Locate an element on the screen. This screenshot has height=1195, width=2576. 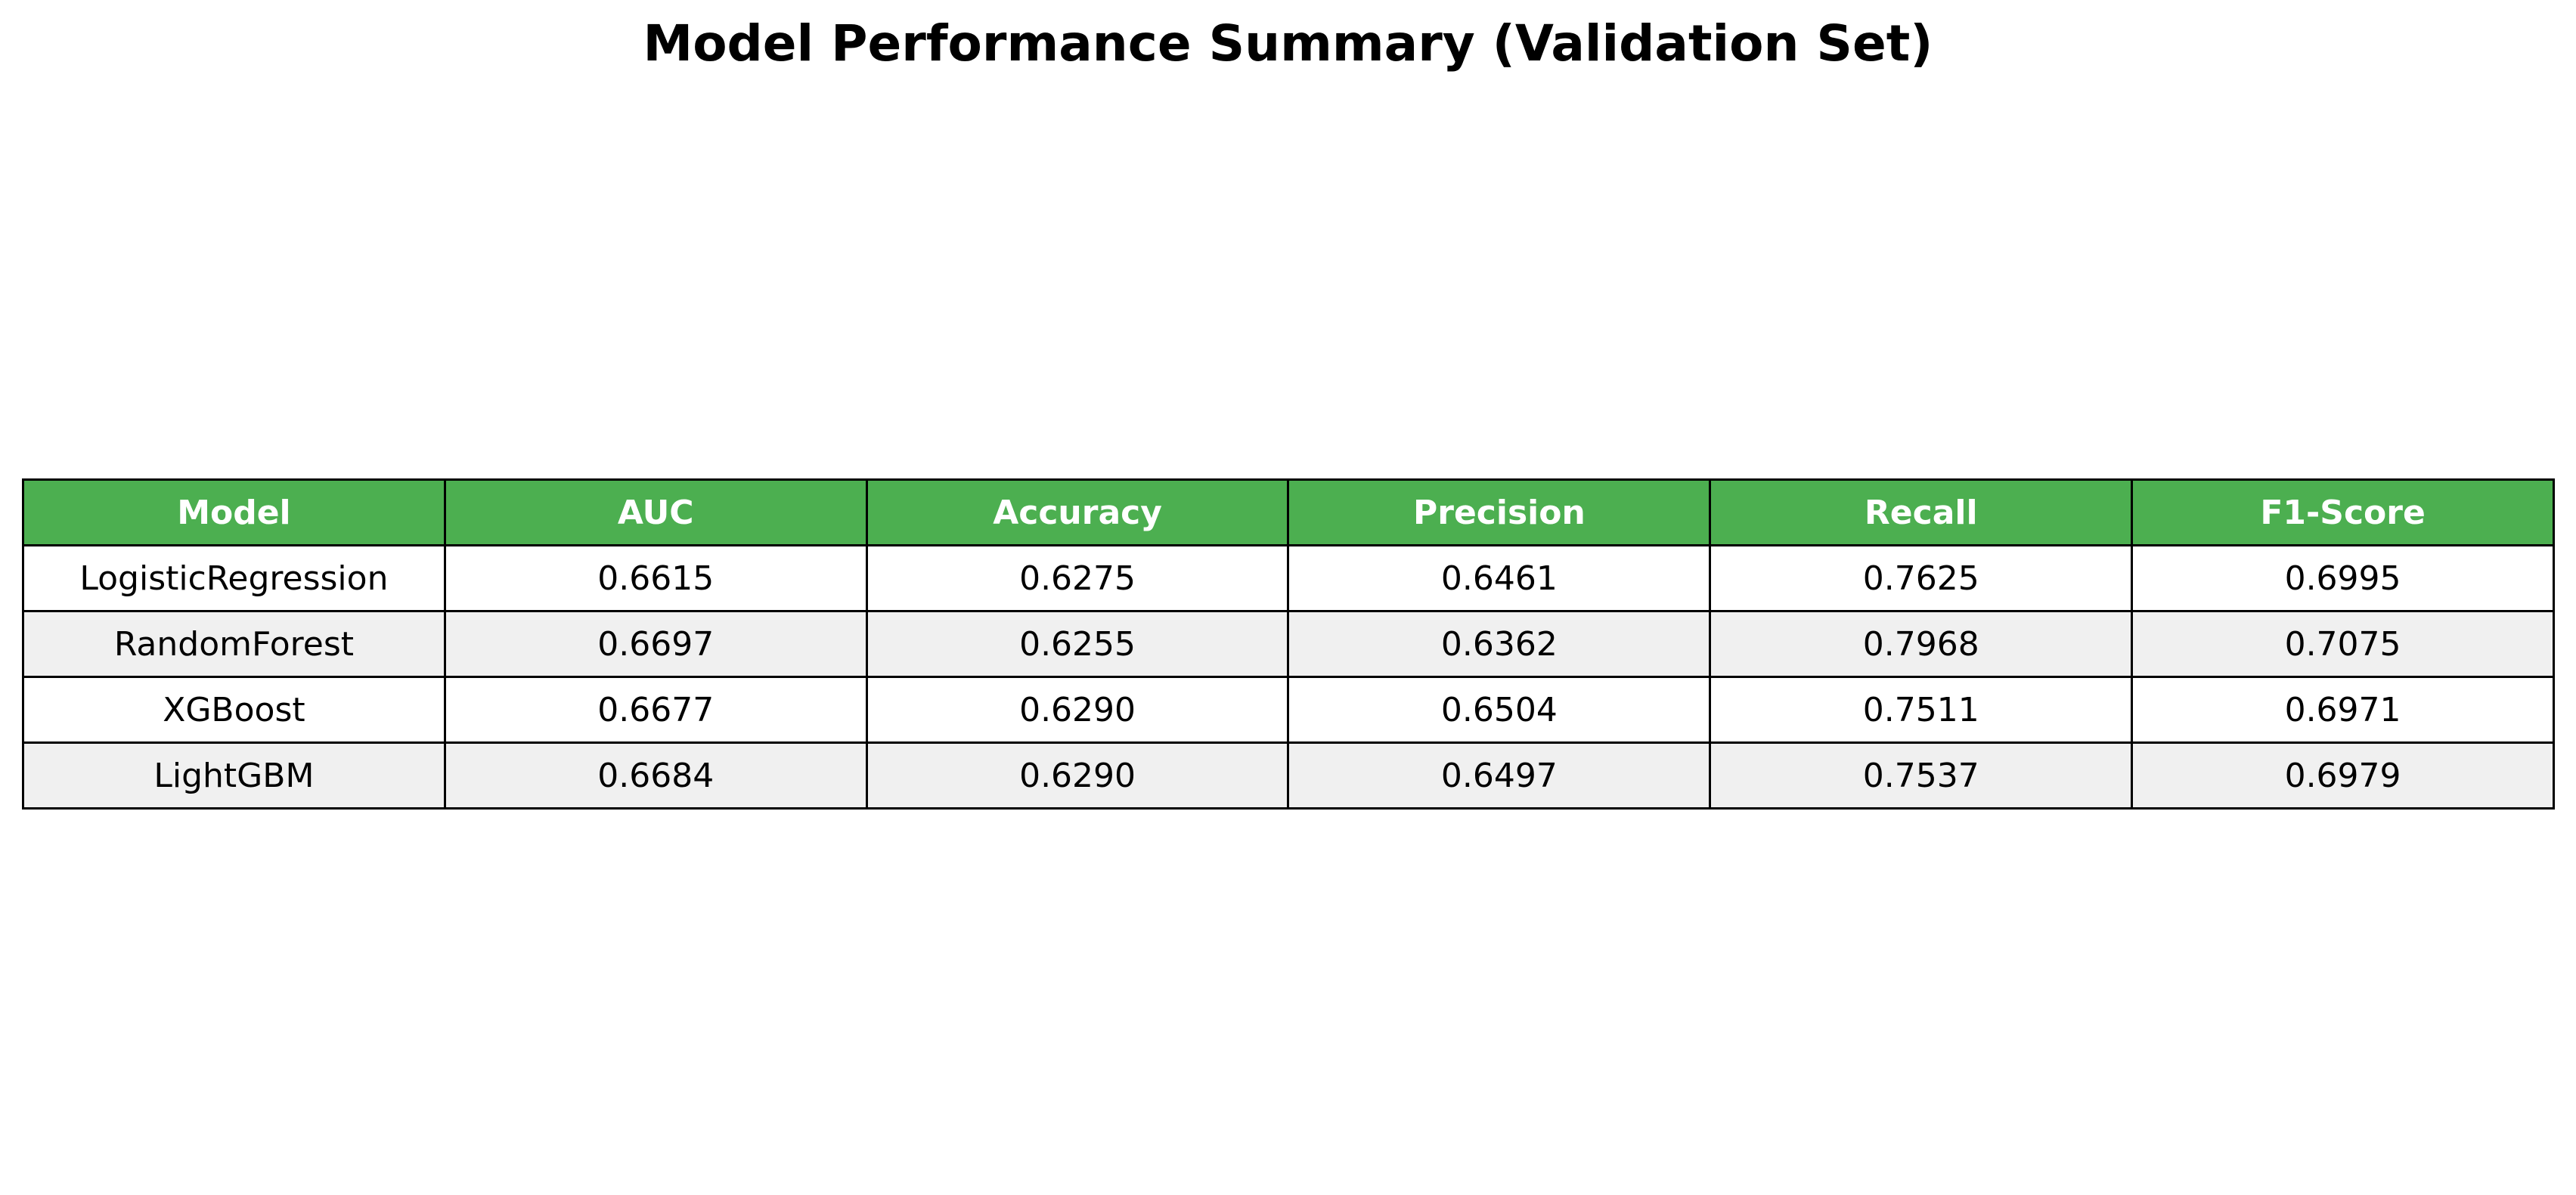
header-cell-recall: Recall is located at coordinates (1921, 512).